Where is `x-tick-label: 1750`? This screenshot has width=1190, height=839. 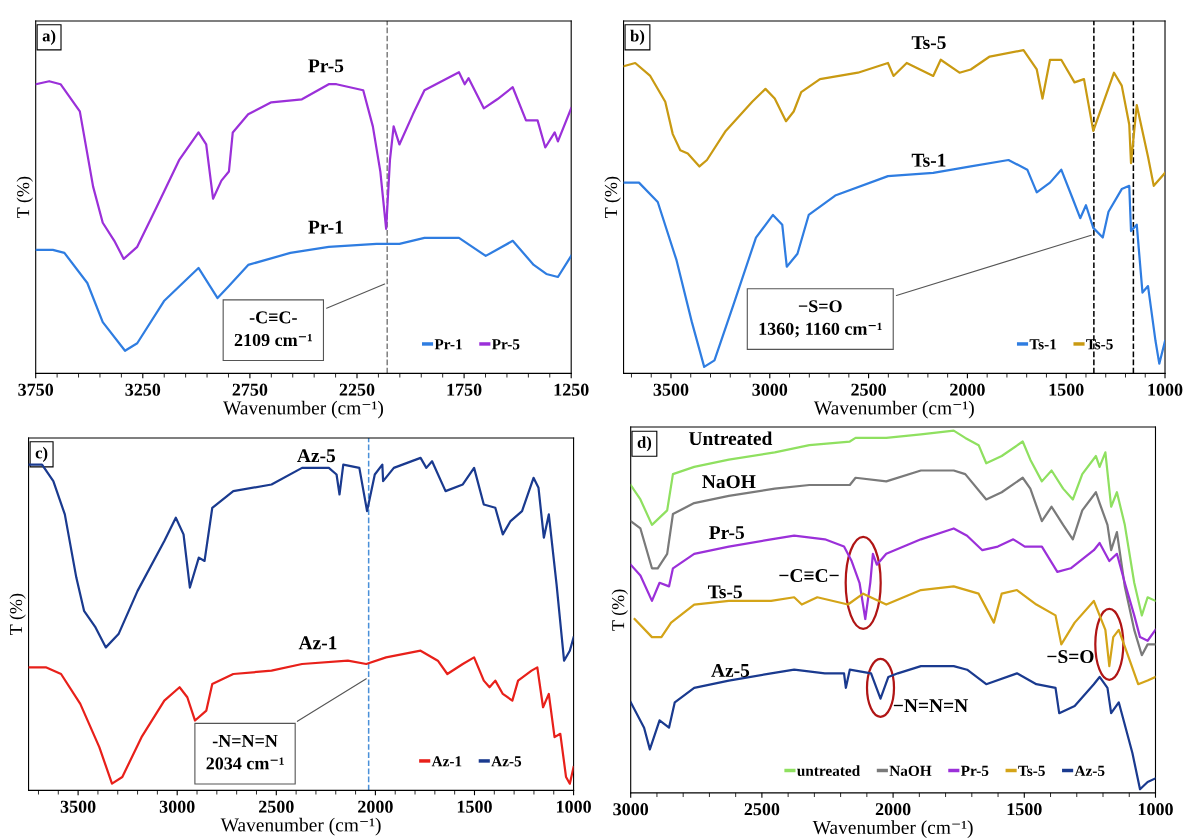
x-tick-label: 1750 is located at coordinates (464, 389).